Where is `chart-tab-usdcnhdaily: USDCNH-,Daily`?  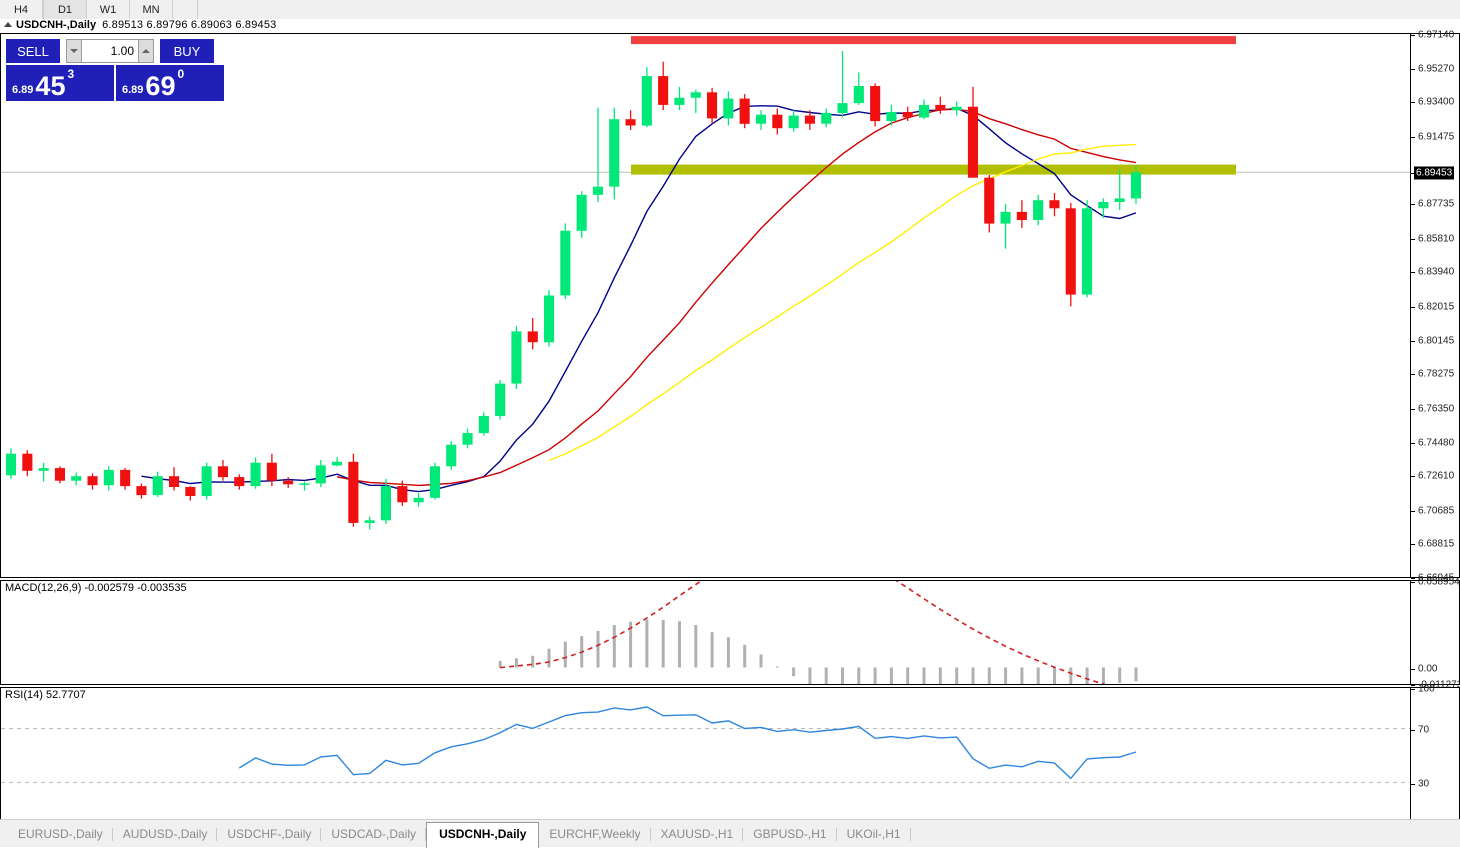 chart-tab-usdcnhdaily: USDCNH-,Daily is located at coordinates (483, 835).